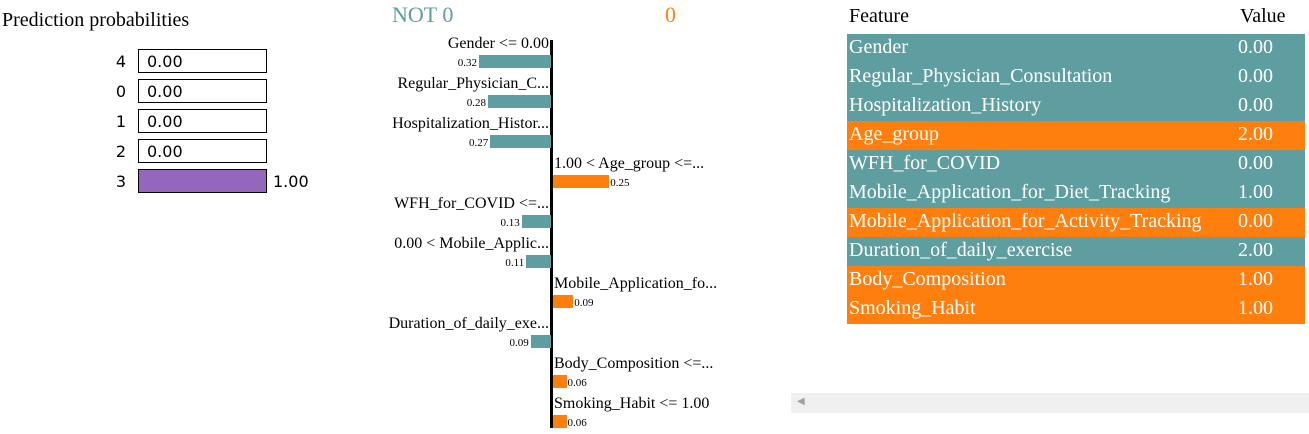 The height and width of the screenshot is (434, 1309). Describe the element at coordinates (479, 143) in the screenshot. I see `feature-bar-value: 0.27` at that location.